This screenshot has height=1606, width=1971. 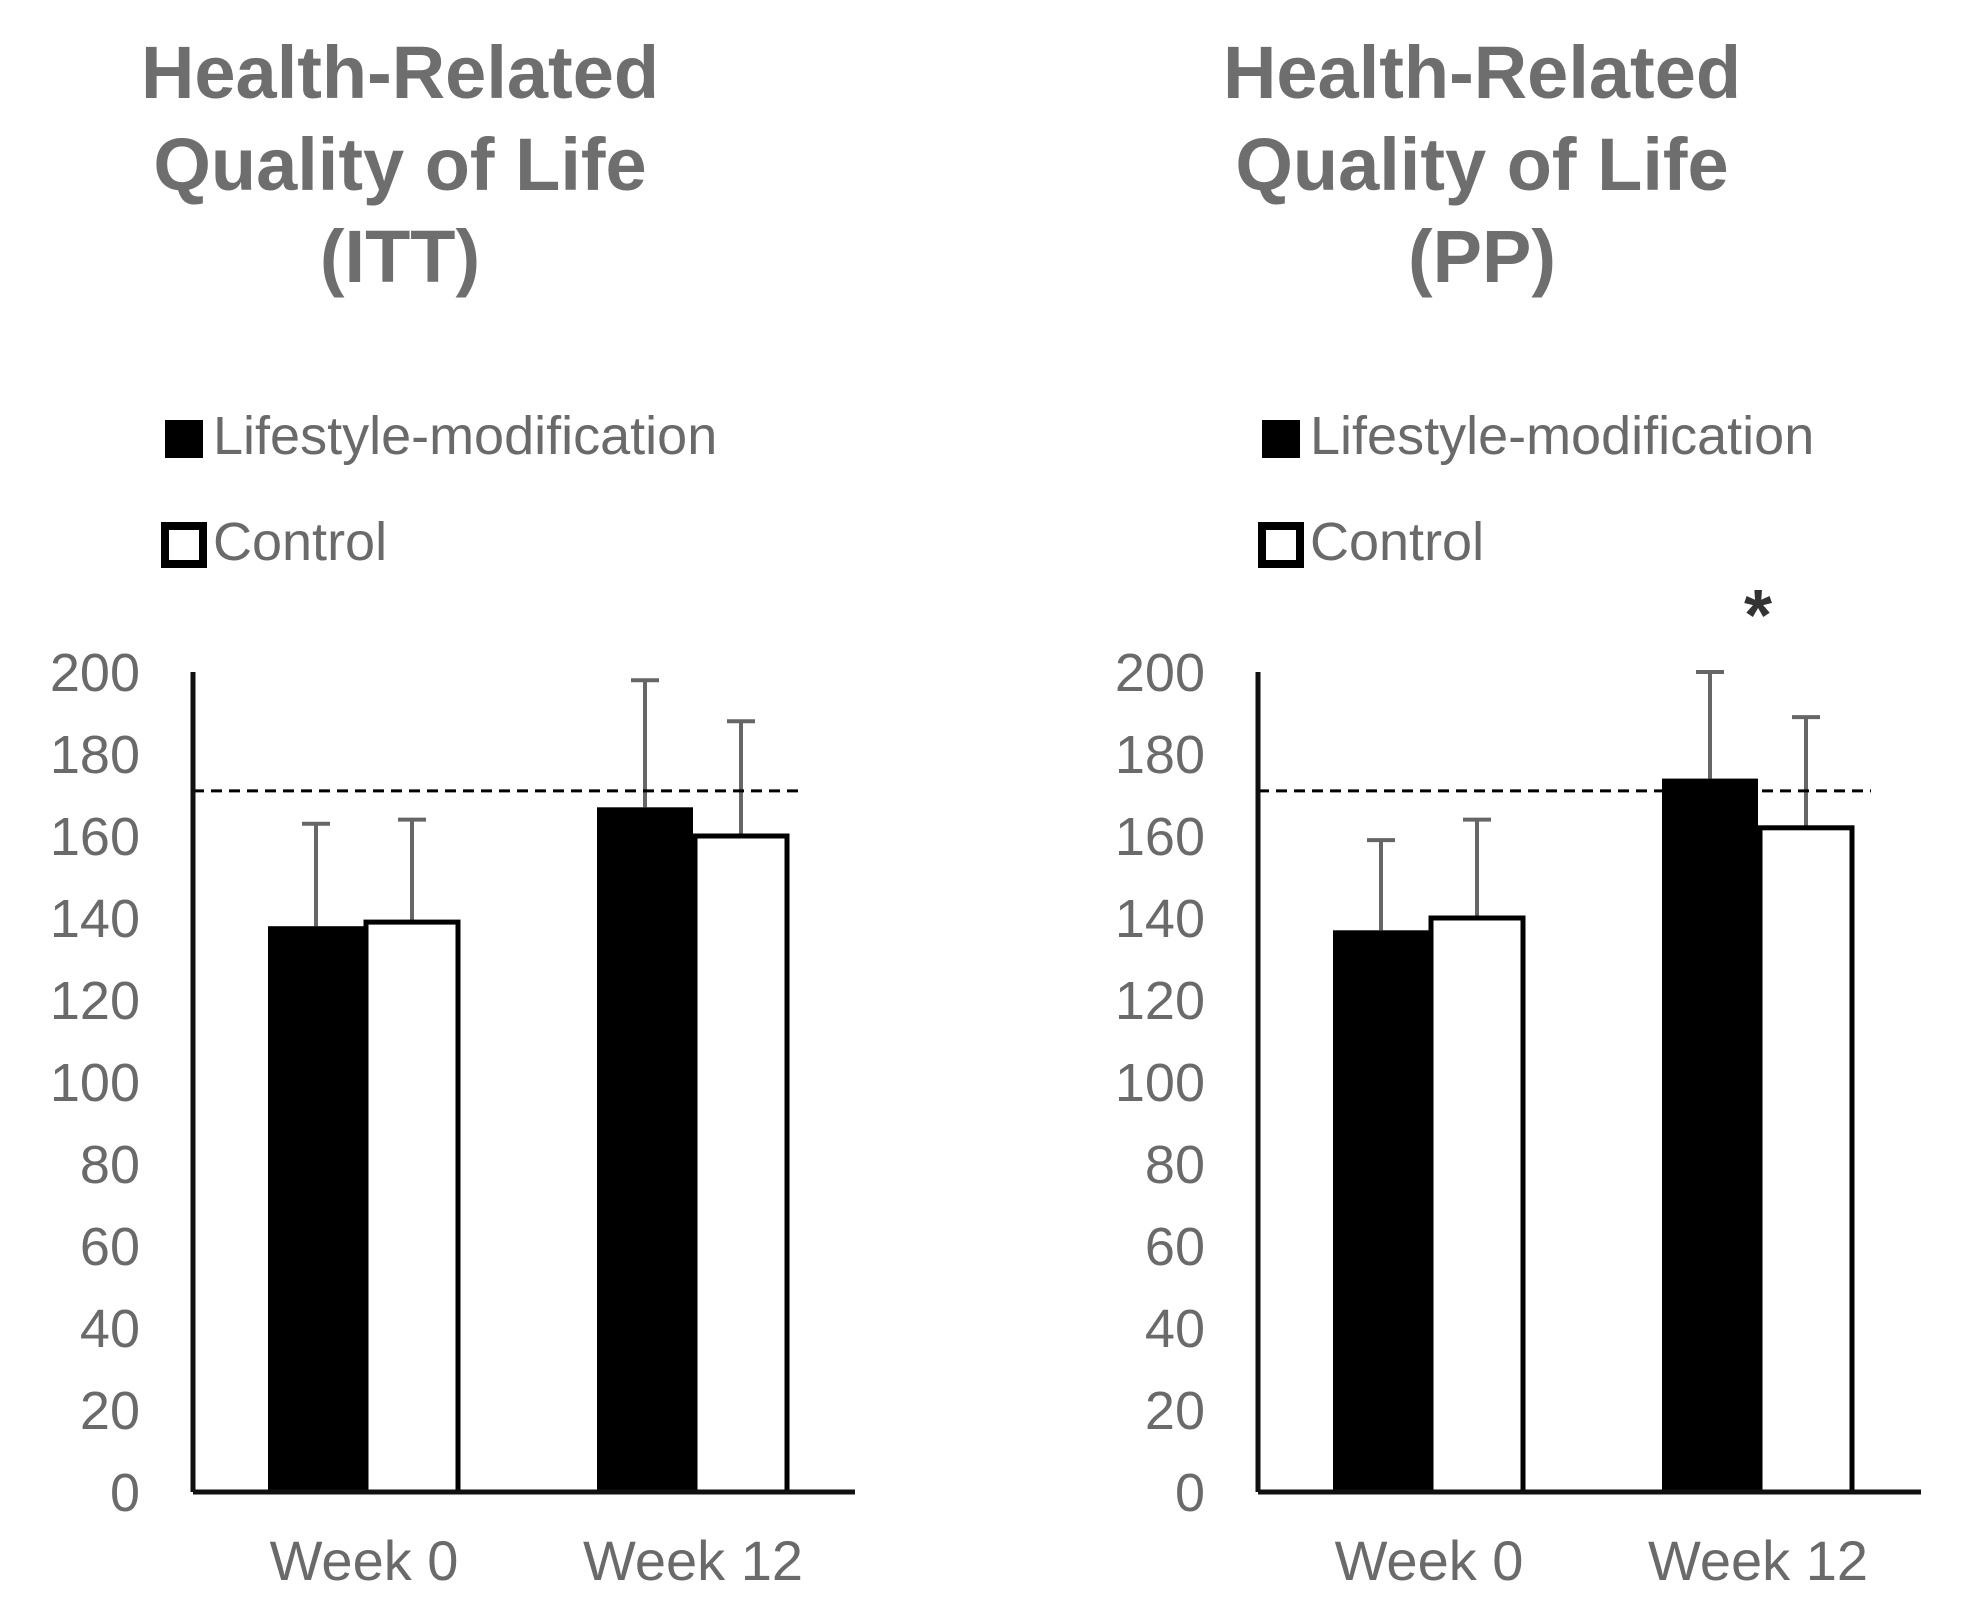 What do you see at coordinates (1482, 256) in the screenshot?
I see `chart-title-line: (PP)` at bounding box center [1482, 256].